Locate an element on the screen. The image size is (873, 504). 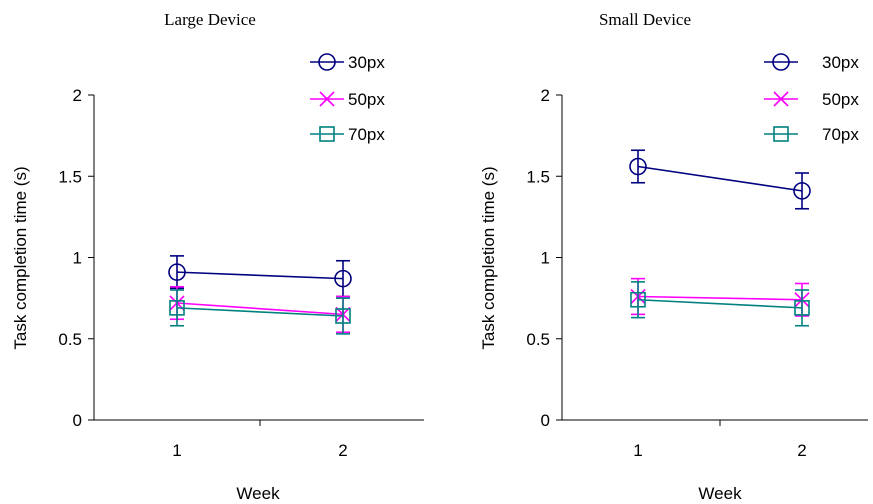
chart-title: Large Device is located at coordinates (210, 19).